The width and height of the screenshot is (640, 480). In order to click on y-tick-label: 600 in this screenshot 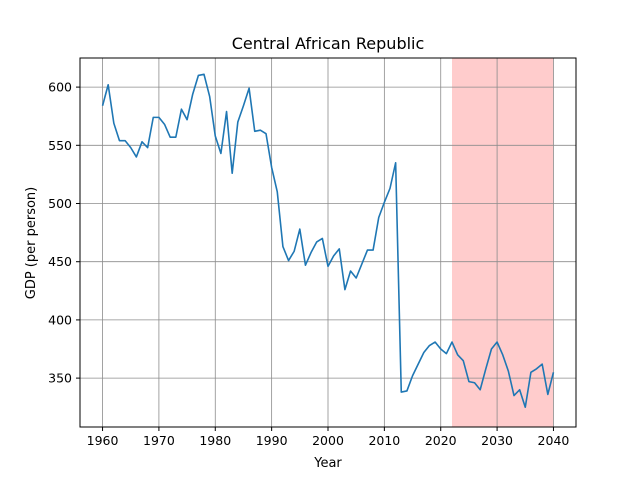, I will do `click(60, 87)`.